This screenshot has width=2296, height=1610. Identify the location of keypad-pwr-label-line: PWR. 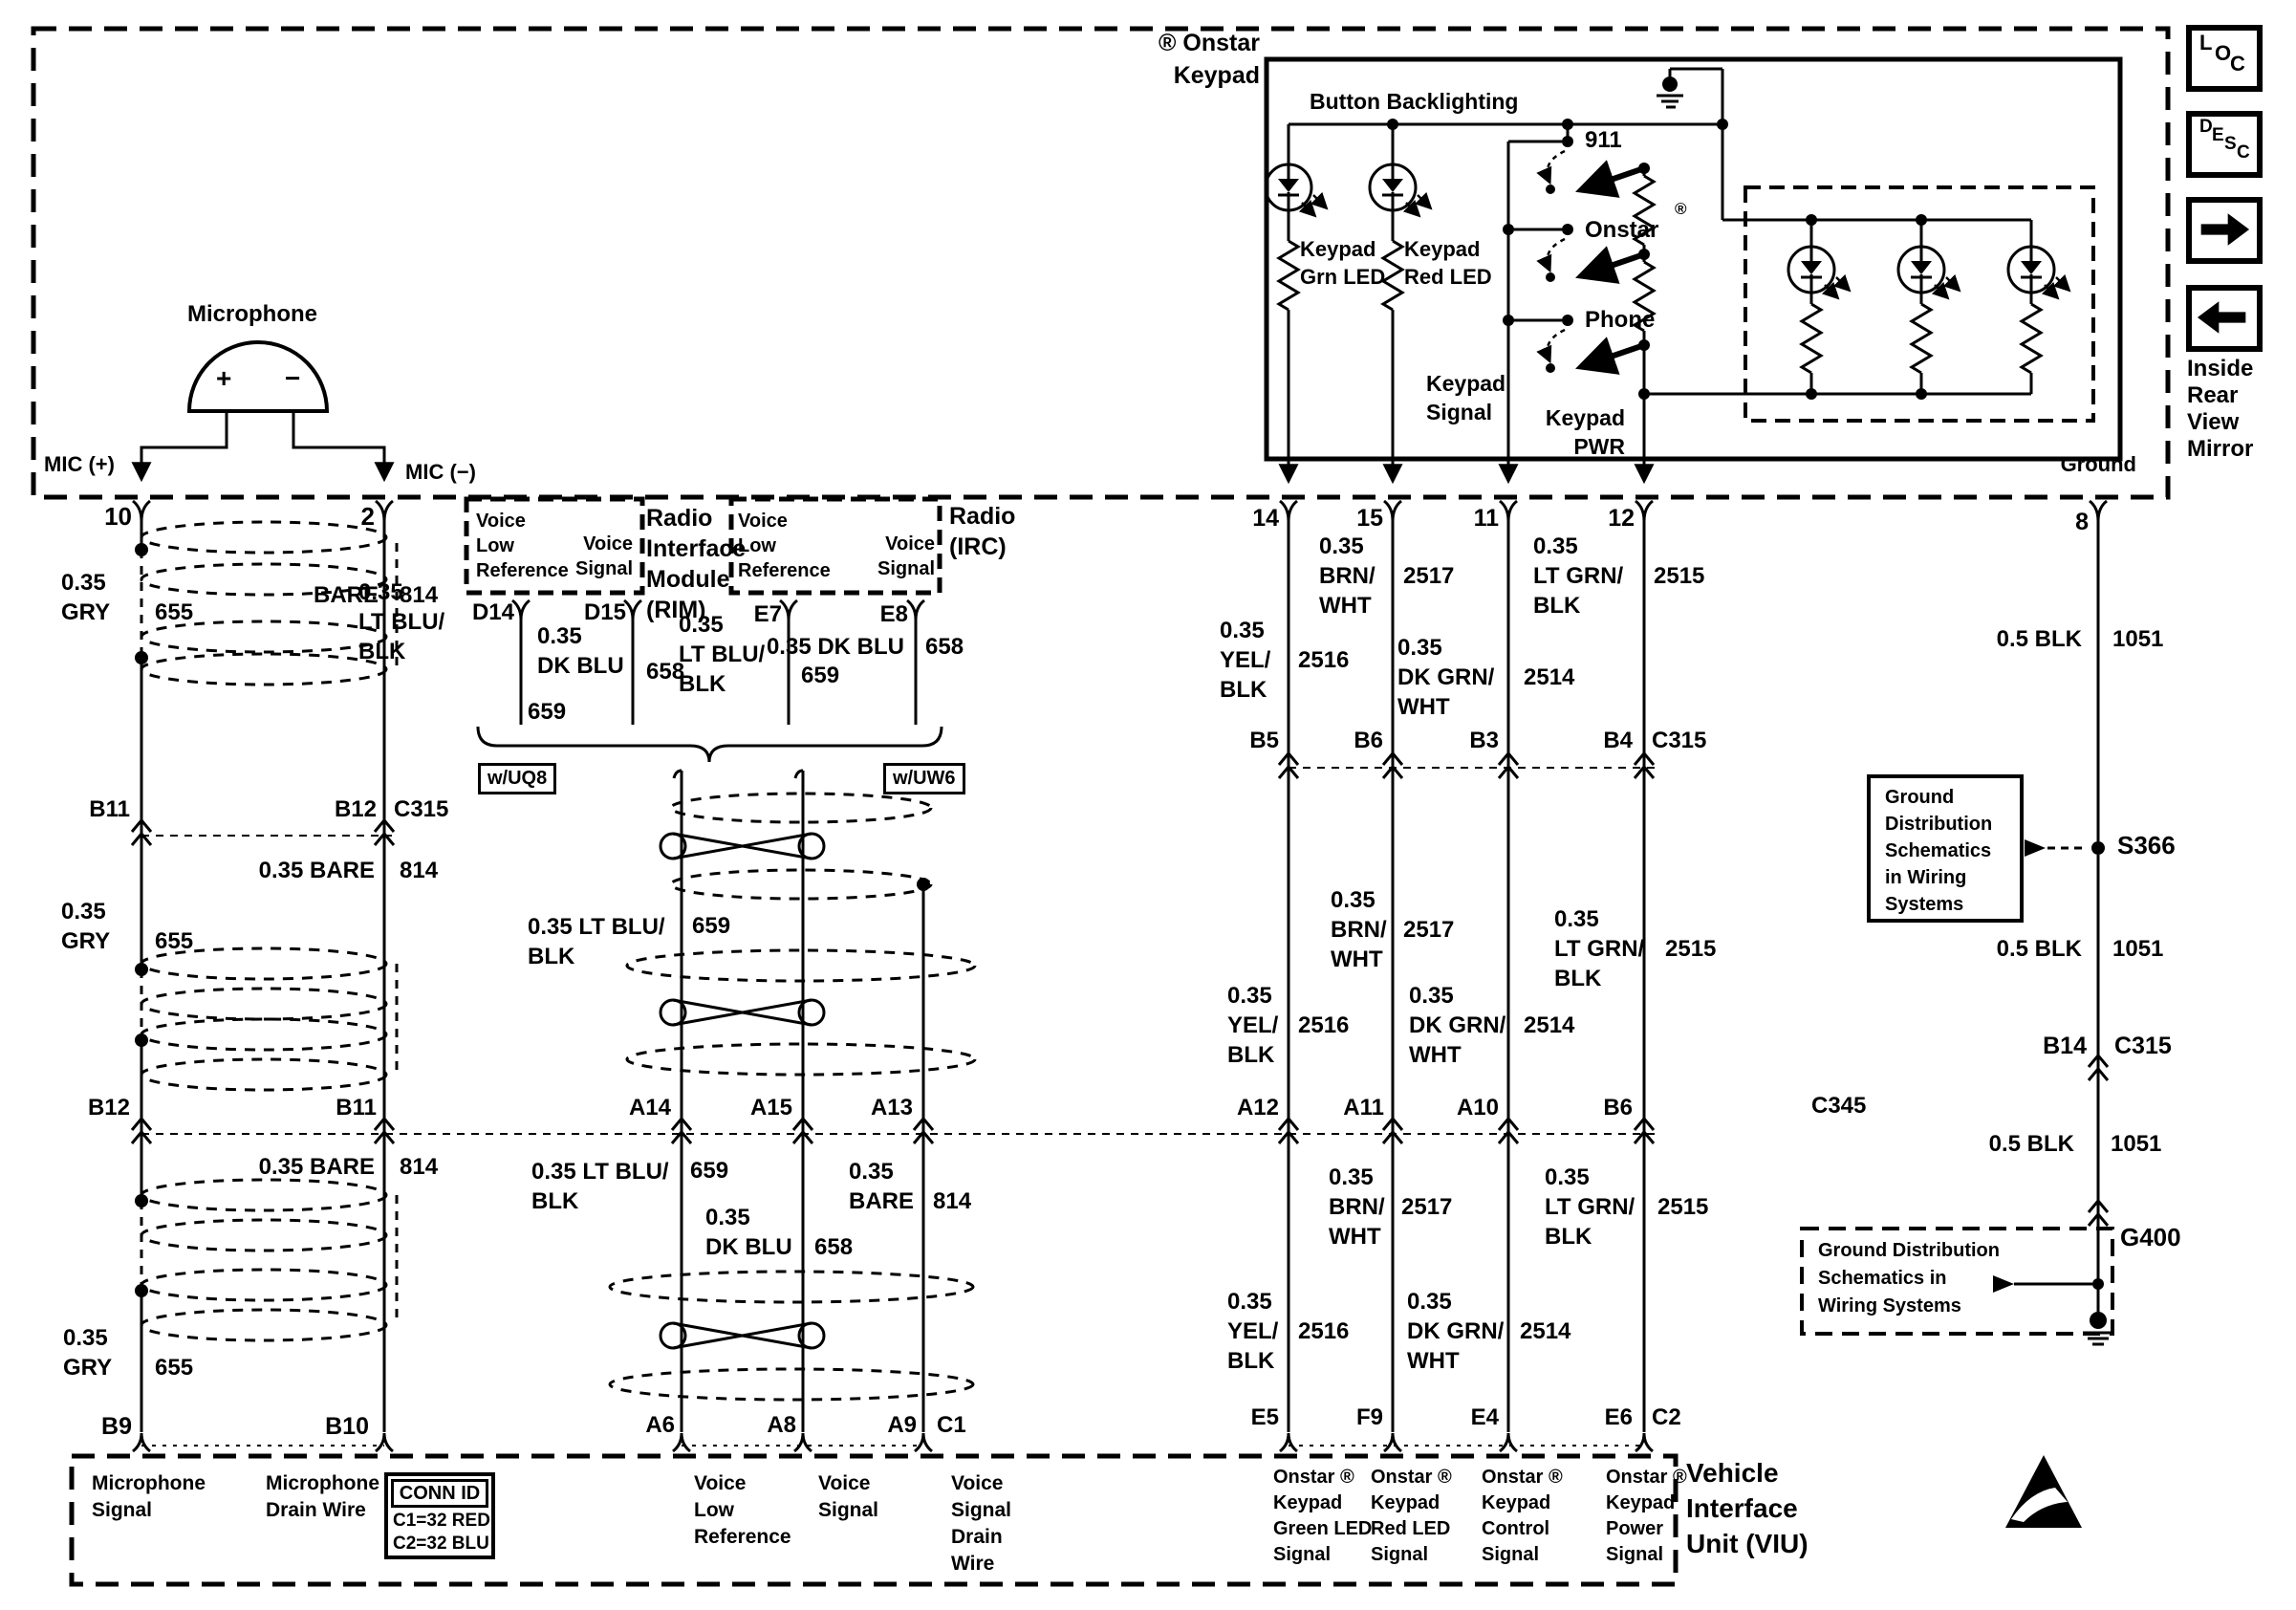
(1599, 446).